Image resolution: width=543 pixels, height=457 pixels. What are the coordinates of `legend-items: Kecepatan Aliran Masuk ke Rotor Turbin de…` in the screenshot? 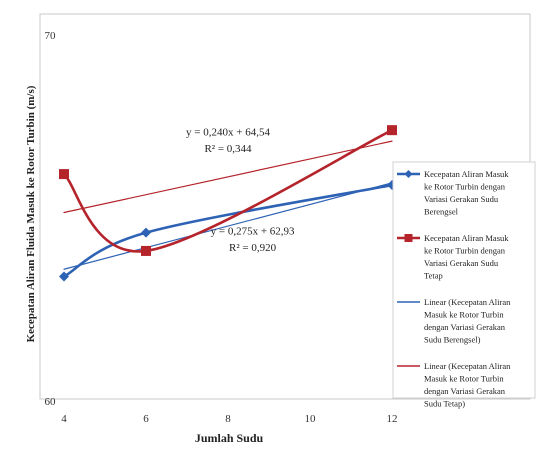 It's located at (454, 289).